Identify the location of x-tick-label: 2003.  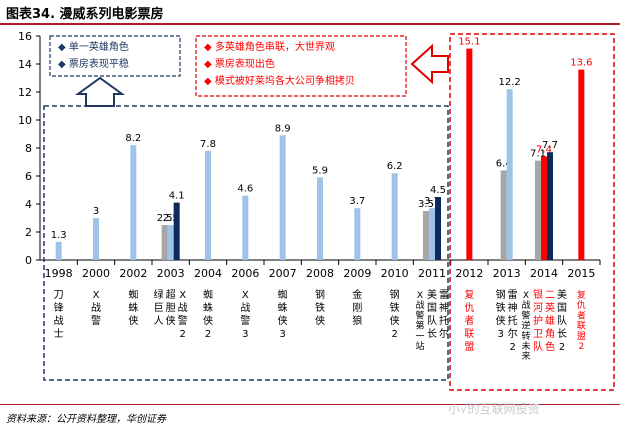
(171, 273).